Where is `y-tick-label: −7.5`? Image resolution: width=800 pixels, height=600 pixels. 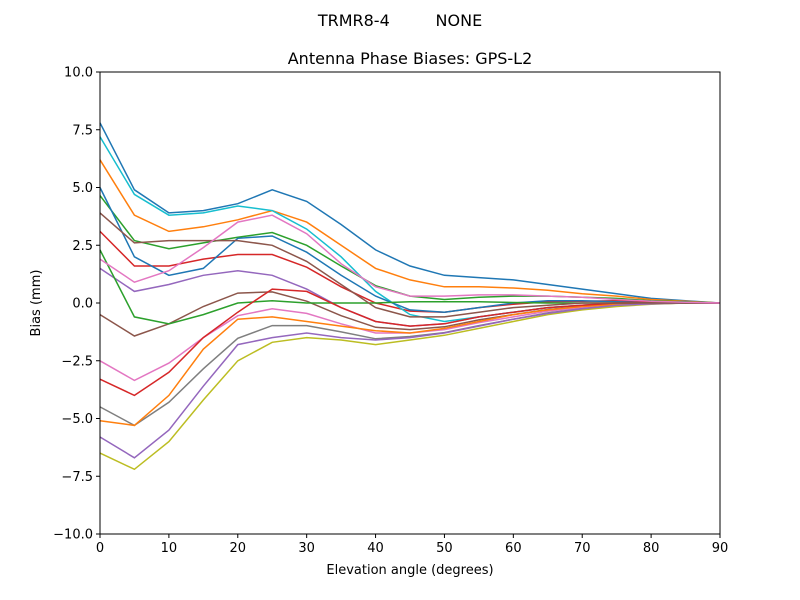 y-tick-label: −7.5 is located at coordinates (77, 477).